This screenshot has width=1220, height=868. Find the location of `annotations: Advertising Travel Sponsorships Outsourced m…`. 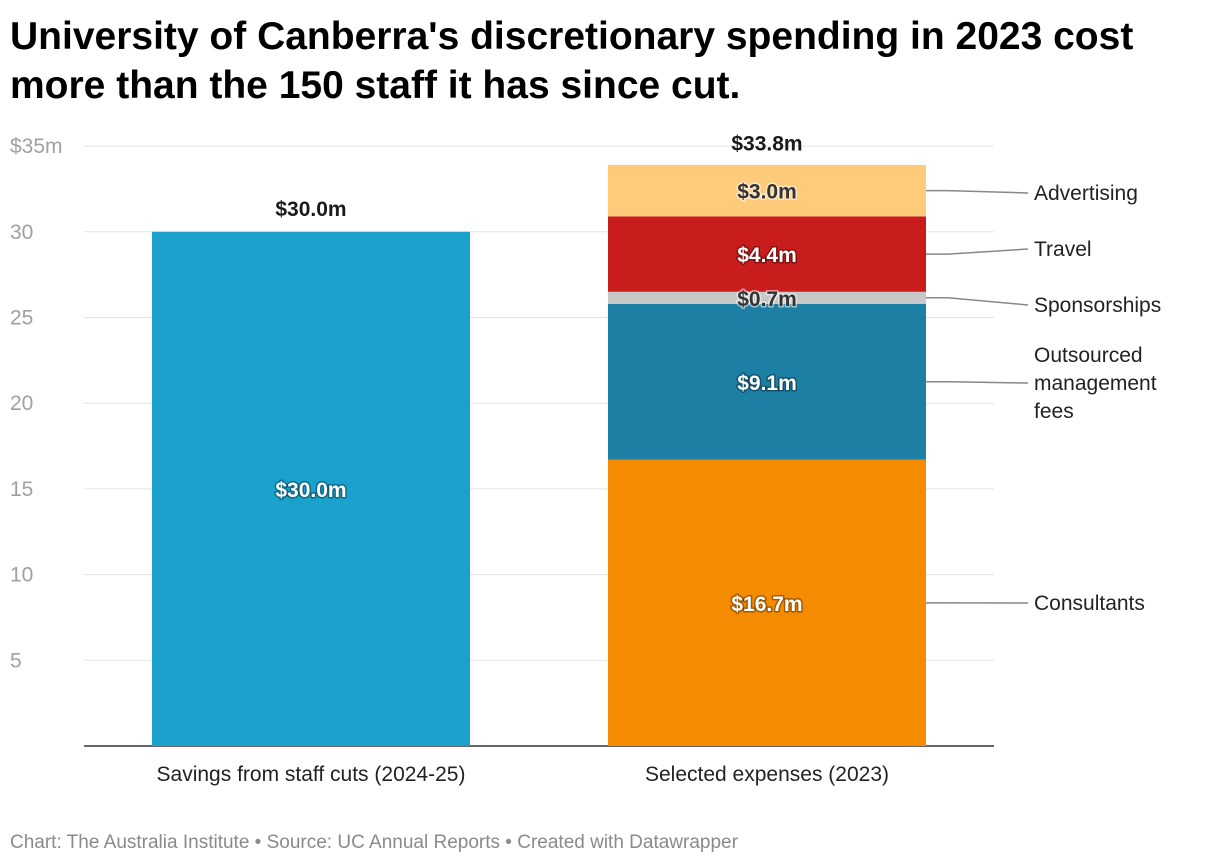

annotations: Advertising Travel Sponsorships Outsourced m… is located at coordinates (1043, 398).